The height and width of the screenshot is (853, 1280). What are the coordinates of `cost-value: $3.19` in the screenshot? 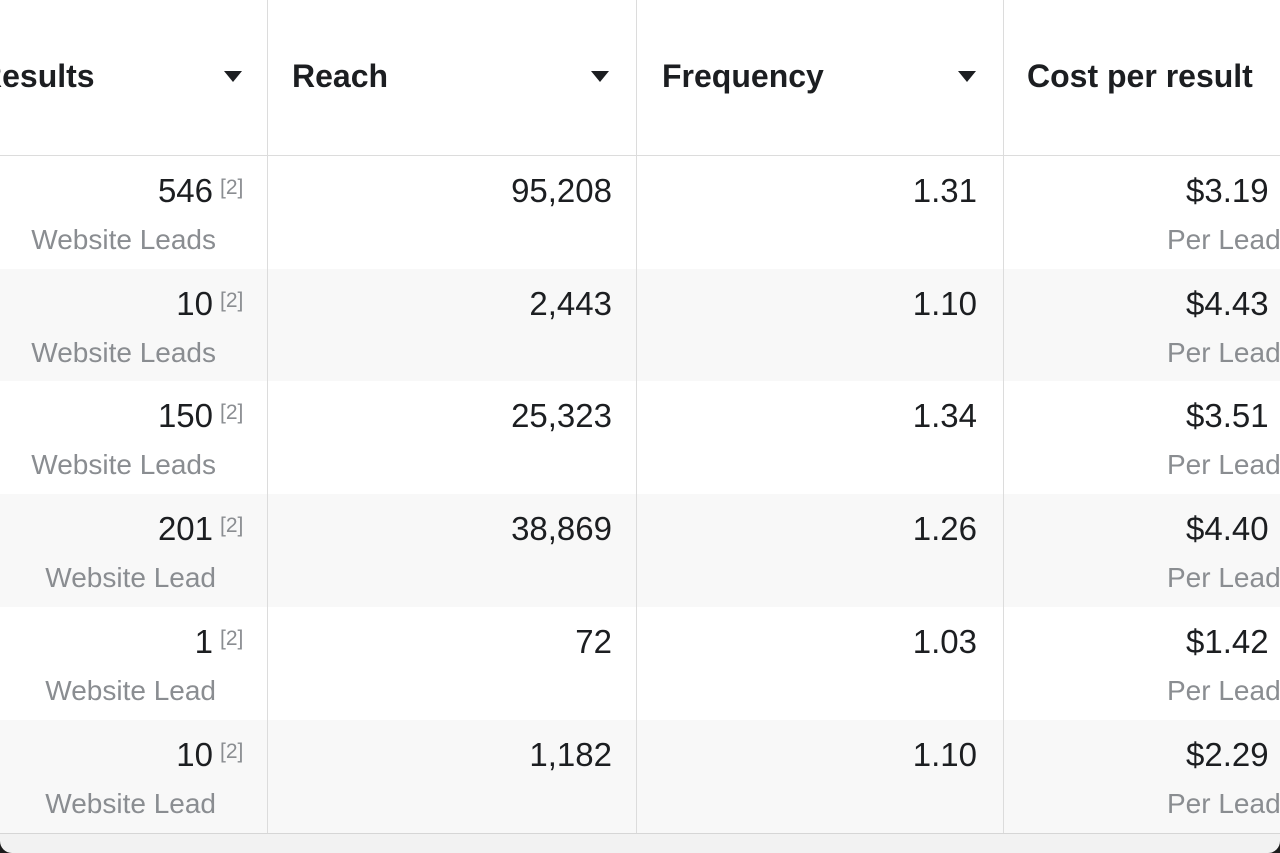 It's located at (1227, 190).